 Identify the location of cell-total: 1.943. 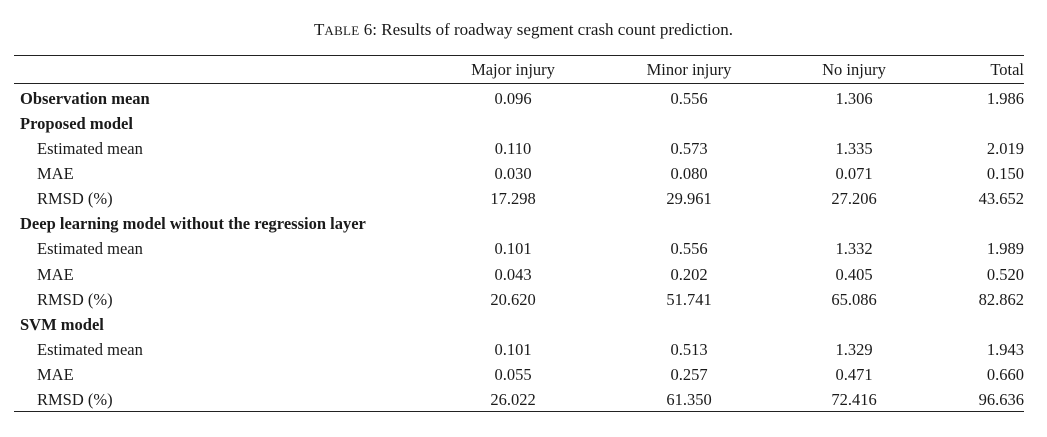
(1005, 349).